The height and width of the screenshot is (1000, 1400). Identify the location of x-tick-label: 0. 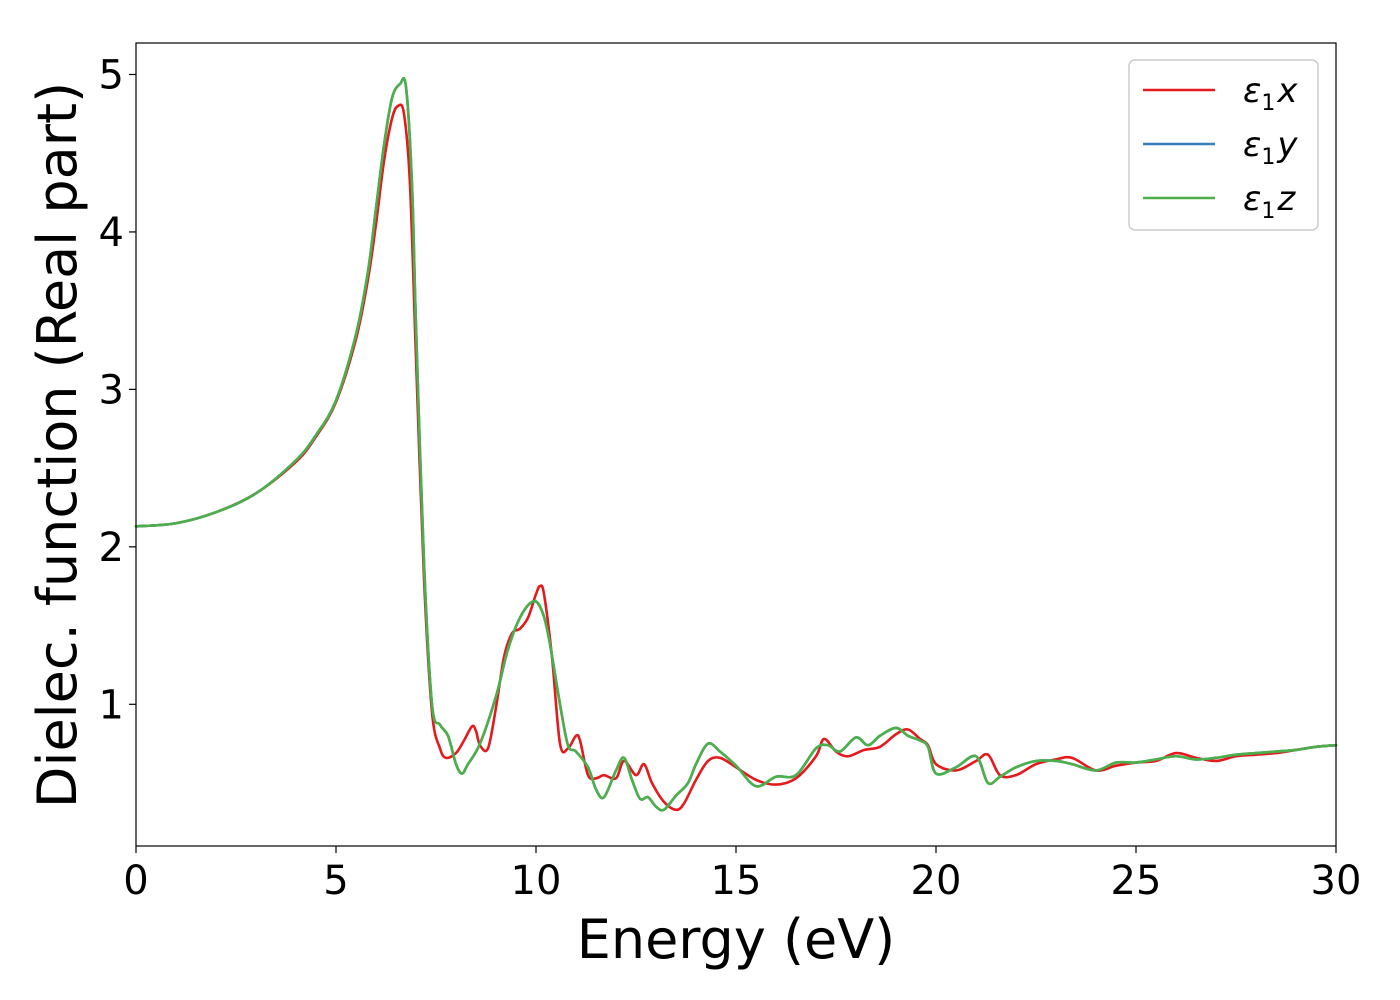
(135, 881).